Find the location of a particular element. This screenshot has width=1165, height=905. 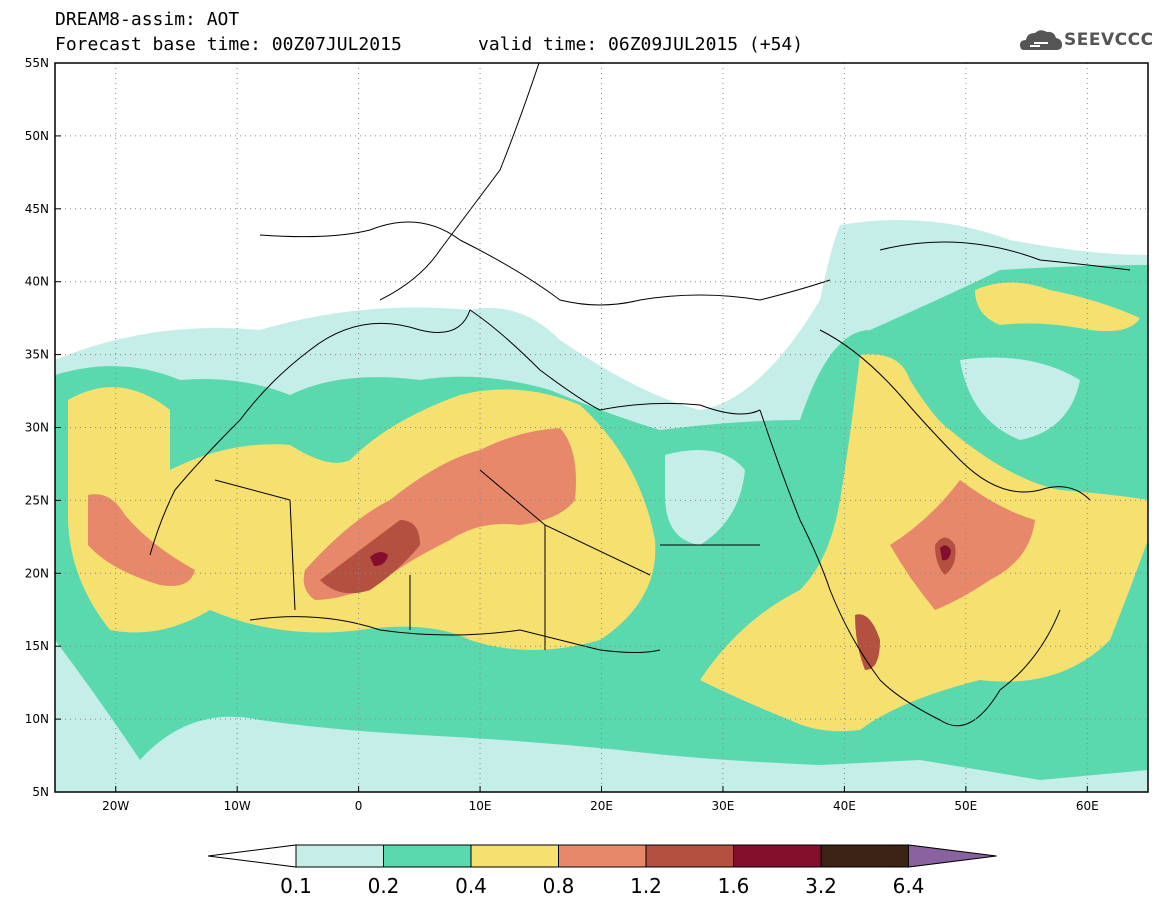

colorbar-label: 0.4 is located at coordinates (471, 886).